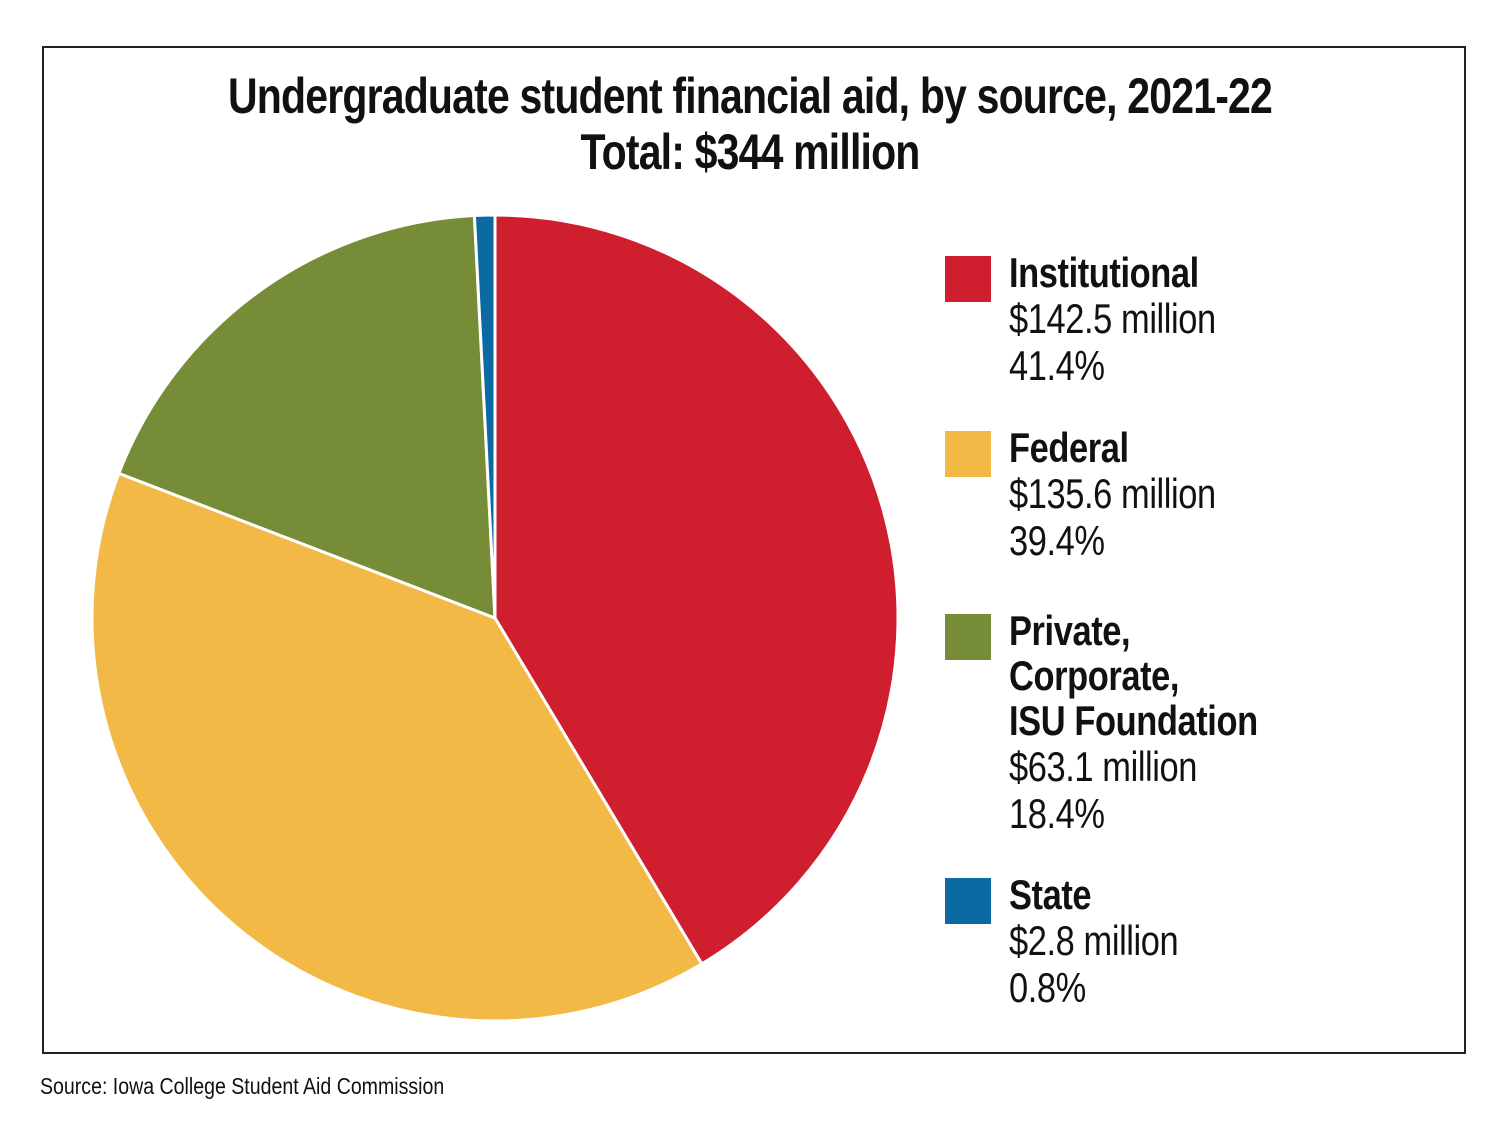 This screenshot has width=1500, height=1130. What do you see at coordinates (1112, 318) in the screenshot?
I see `legend-value-institutional: $142.5 million` at bounding box center [1112, 318].